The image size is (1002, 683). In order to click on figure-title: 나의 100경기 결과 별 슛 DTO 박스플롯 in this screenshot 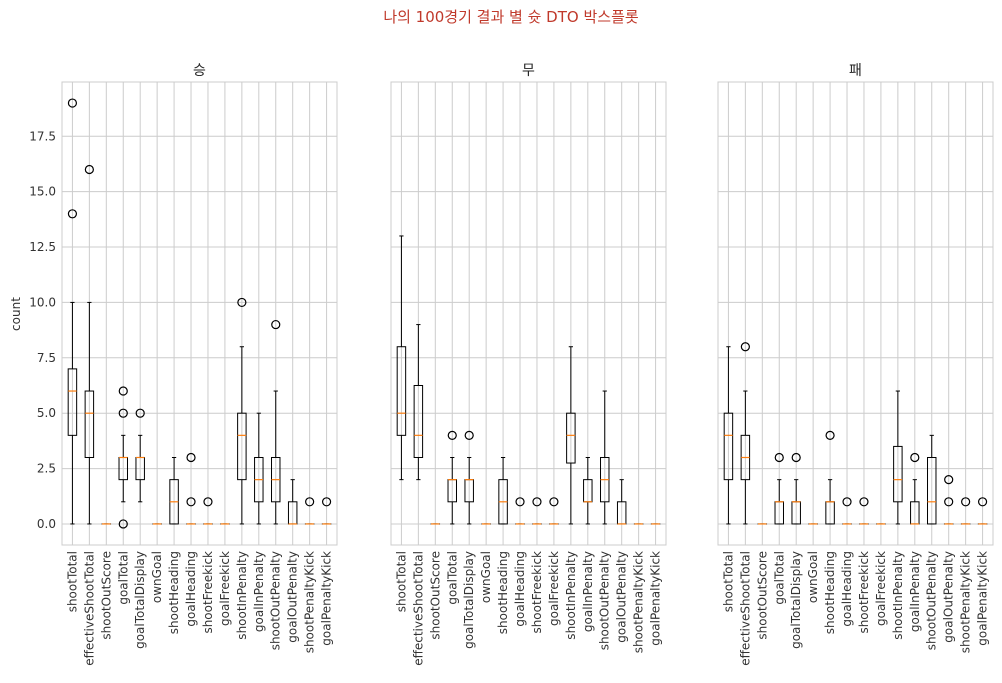, I will do `click(511, 17)`.